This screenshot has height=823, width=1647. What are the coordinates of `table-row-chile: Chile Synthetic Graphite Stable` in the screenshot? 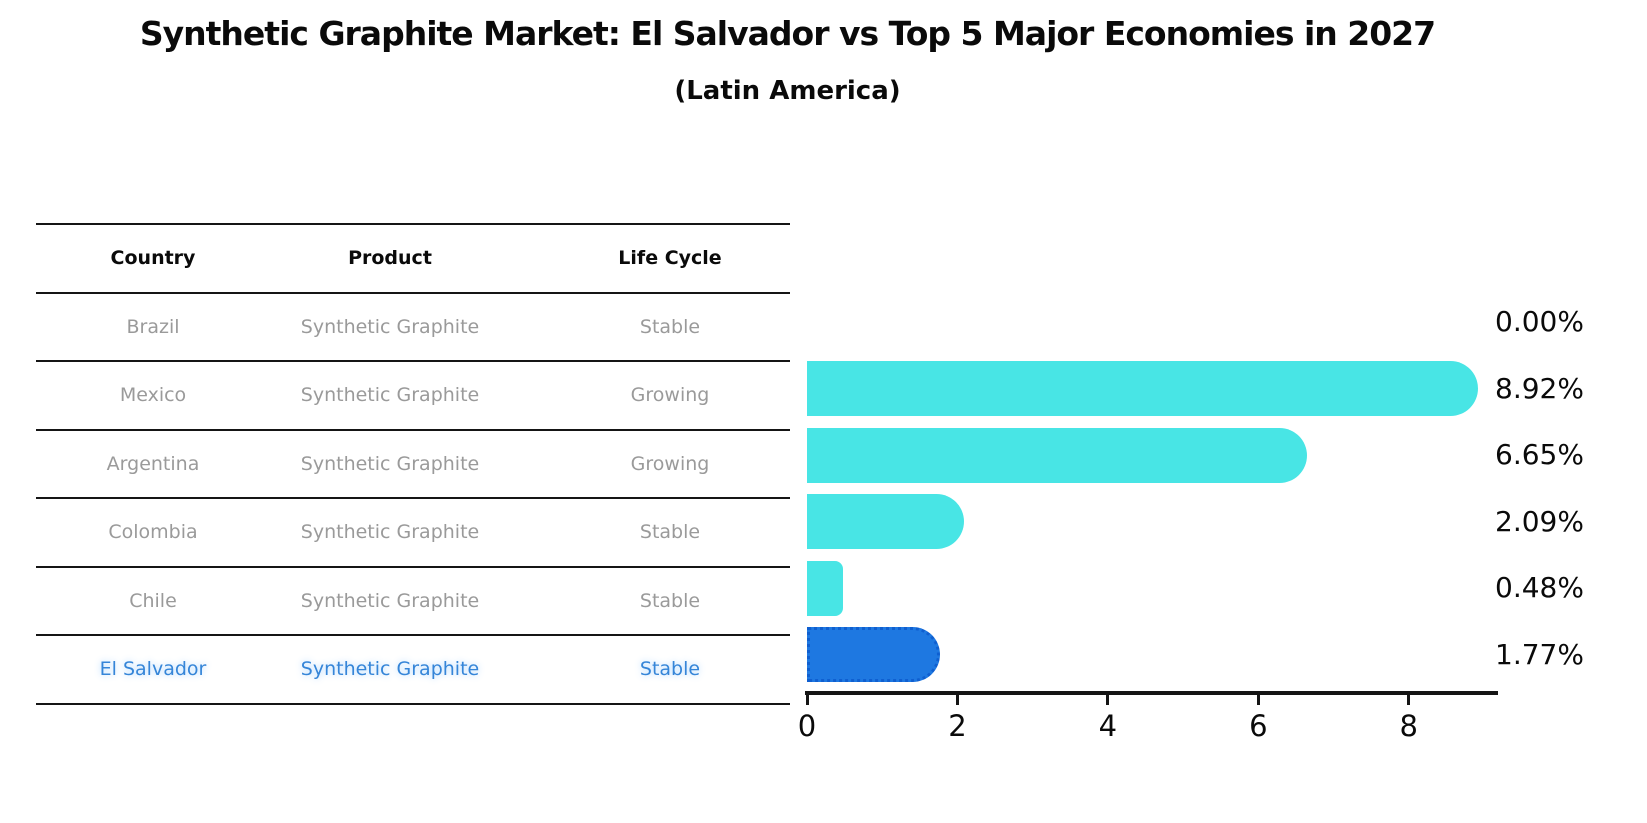 It's located at (413, 600).